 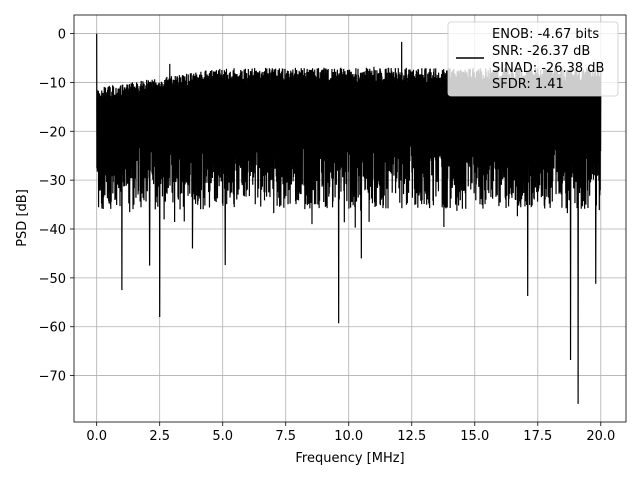 I want to click on y-tick-label: −50, so click(x=52, y=279).